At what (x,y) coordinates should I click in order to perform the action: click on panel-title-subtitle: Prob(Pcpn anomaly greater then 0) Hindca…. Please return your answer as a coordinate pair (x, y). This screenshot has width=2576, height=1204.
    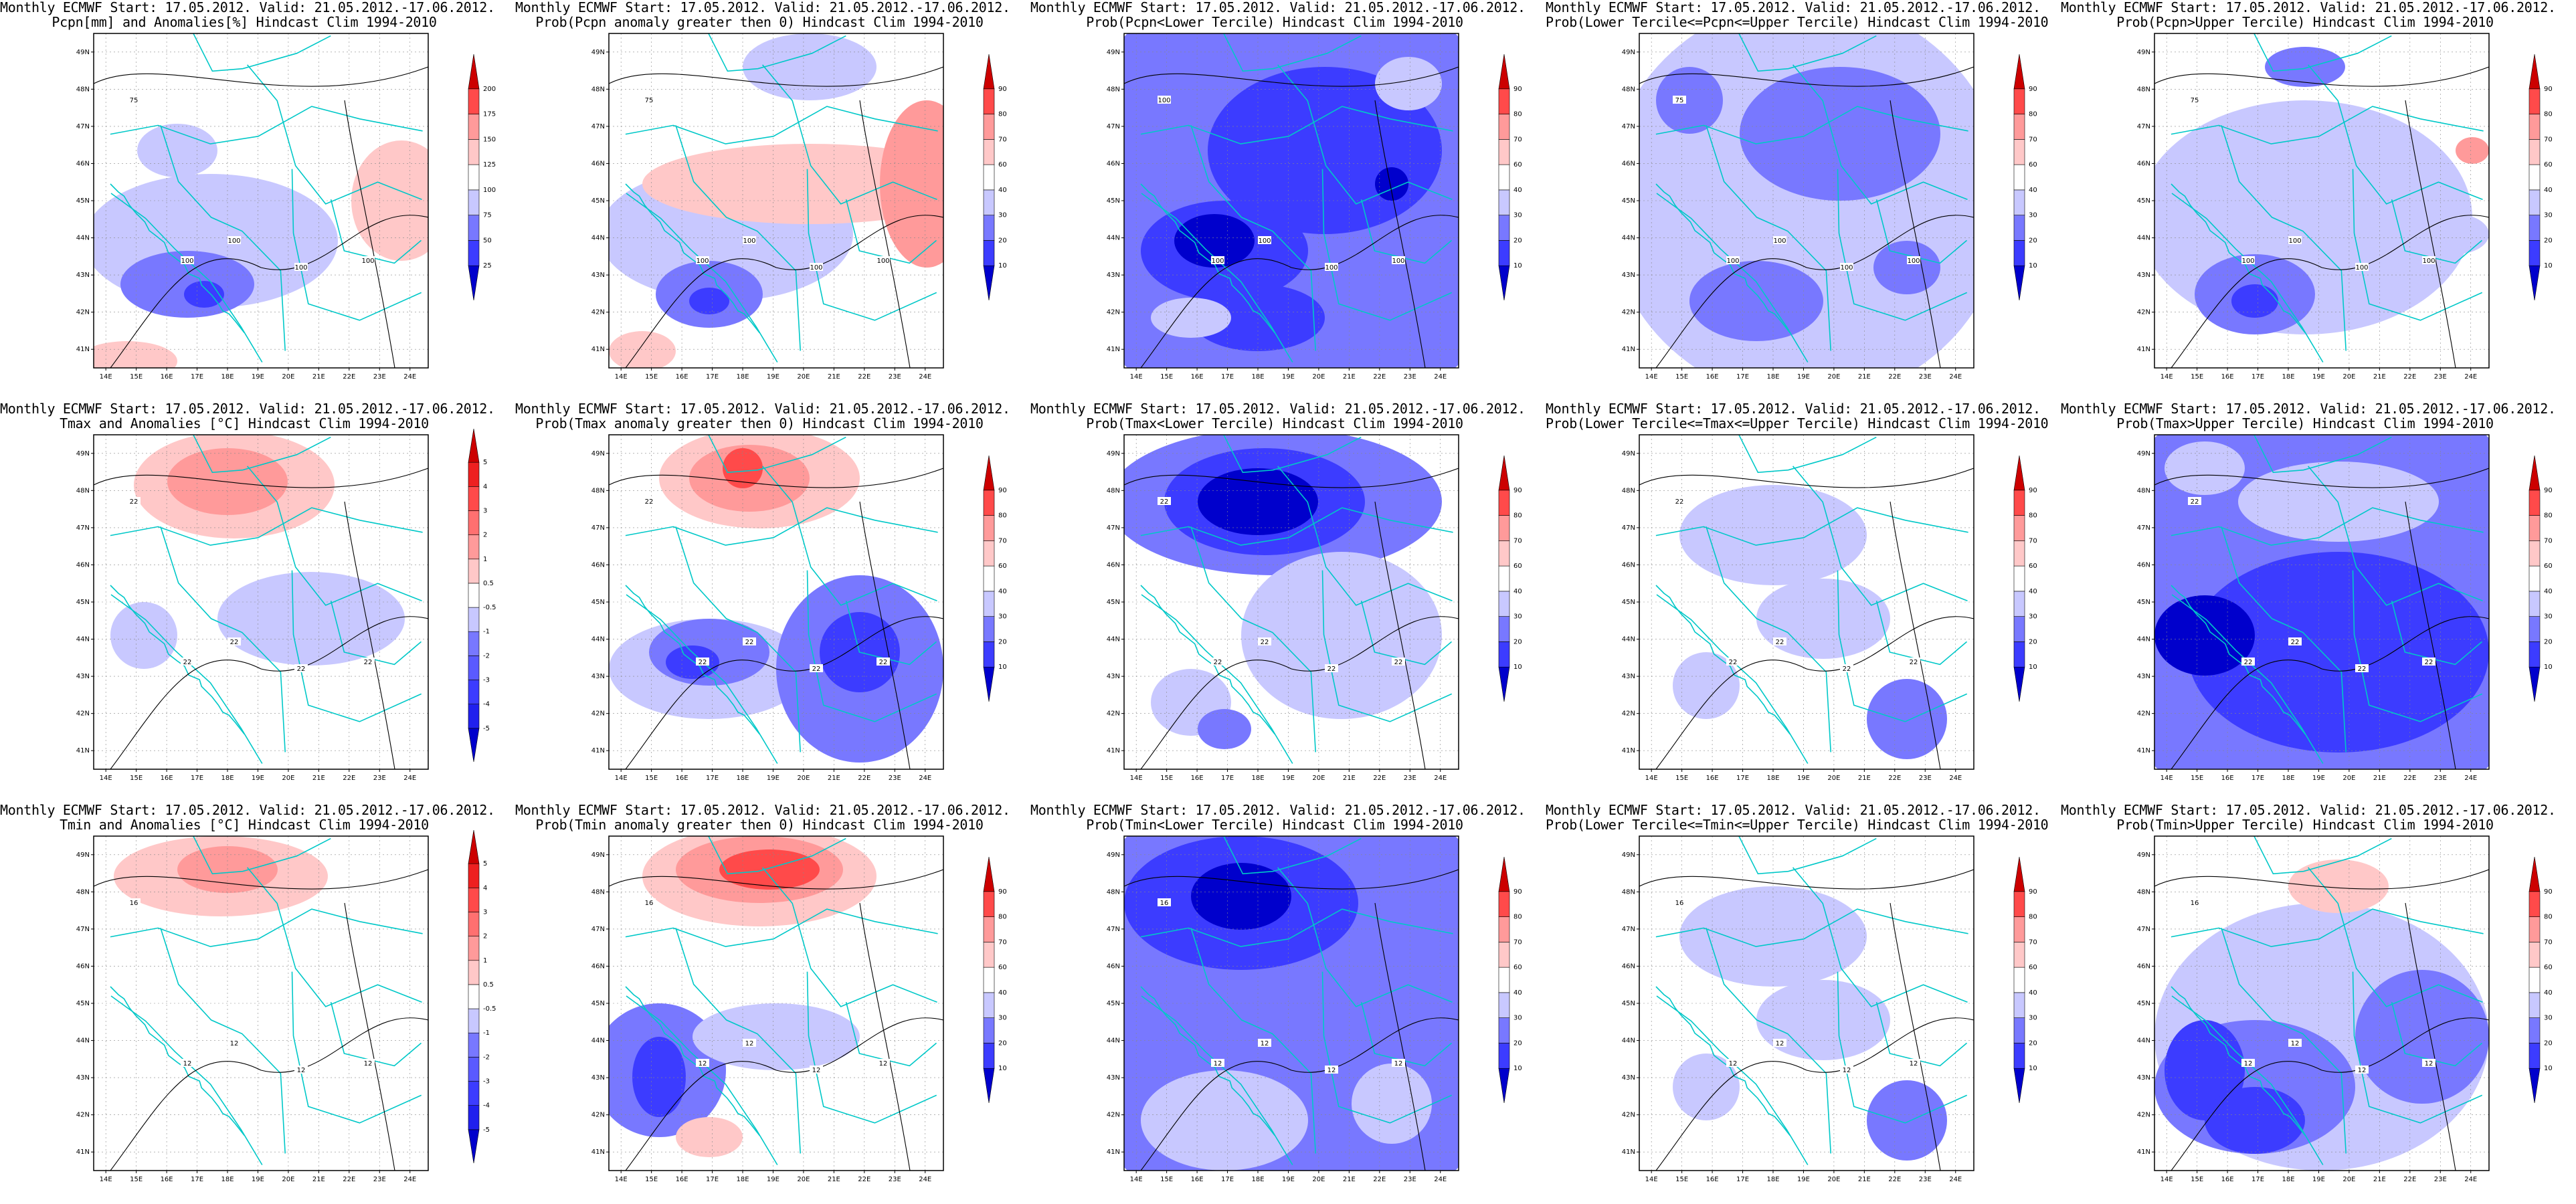
    Looking at the image, I should click on (759, 22).